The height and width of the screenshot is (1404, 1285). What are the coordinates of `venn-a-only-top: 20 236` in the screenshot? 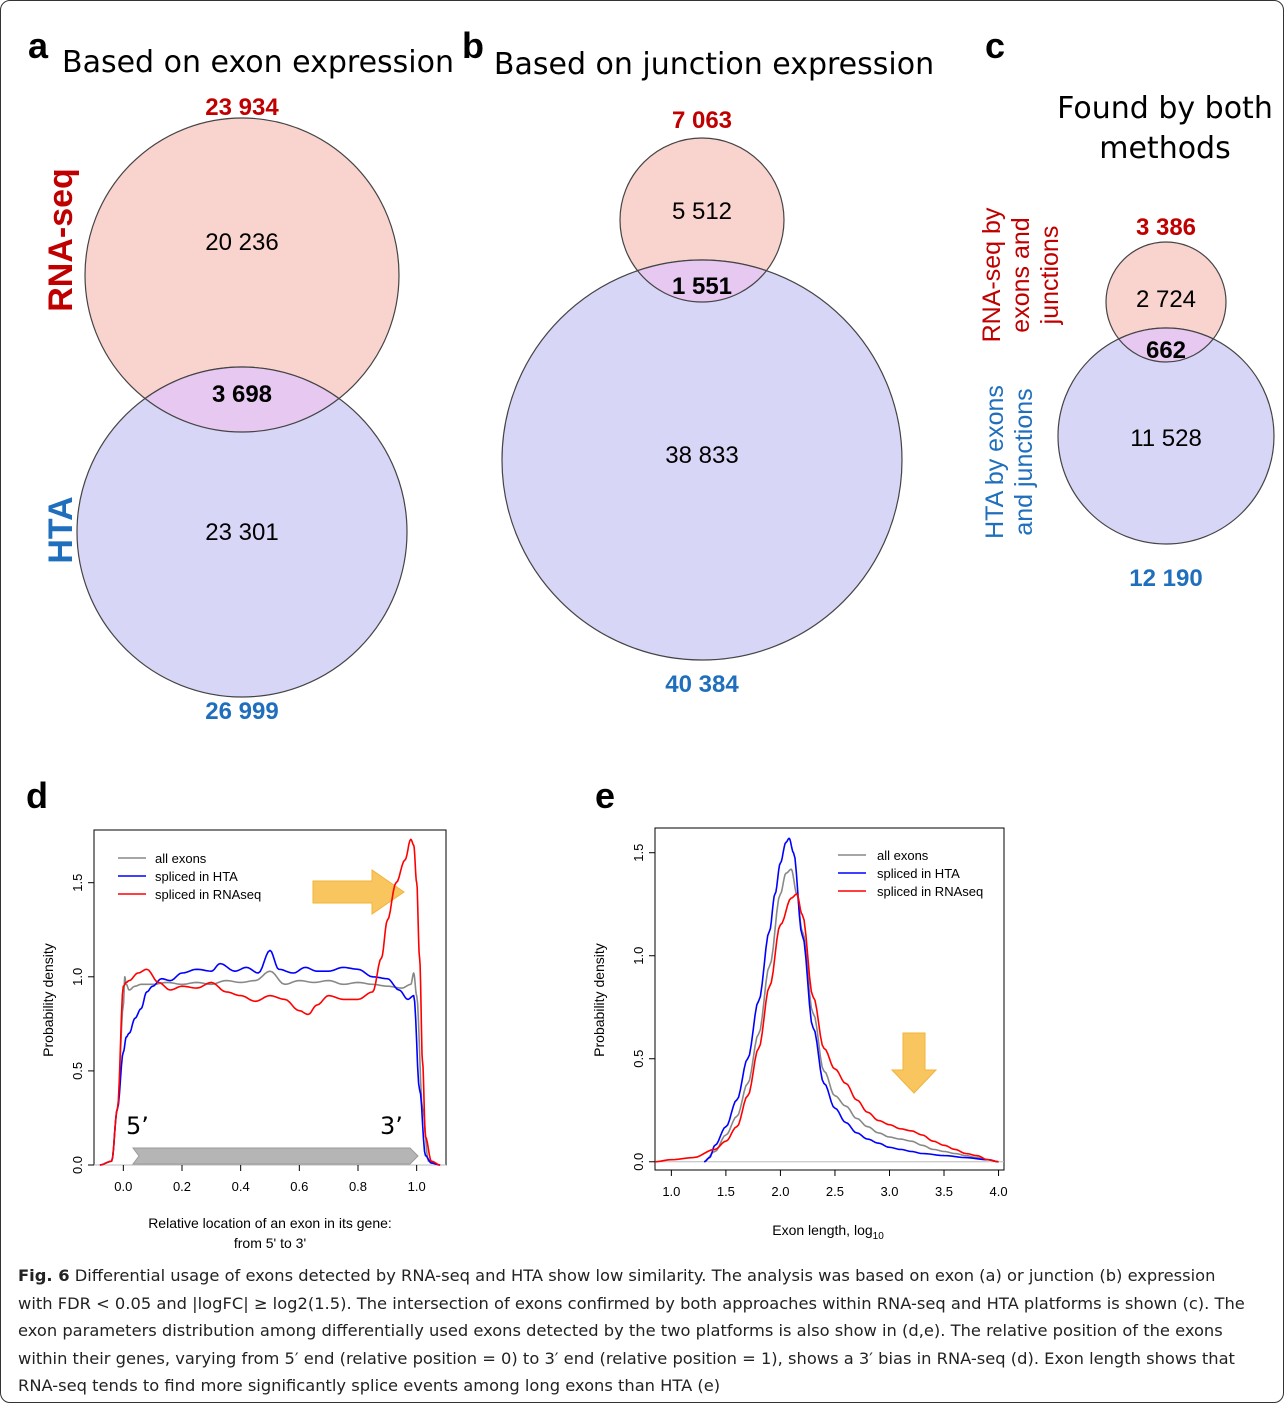 It's located at (241, 242).